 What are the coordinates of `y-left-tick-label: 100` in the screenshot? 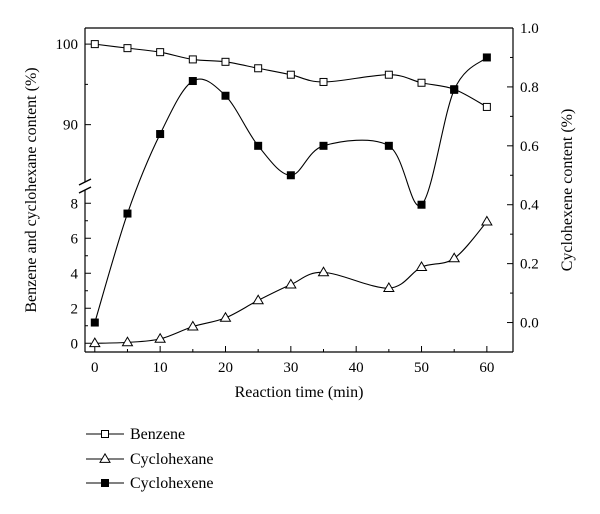 It's located at (67, 45).